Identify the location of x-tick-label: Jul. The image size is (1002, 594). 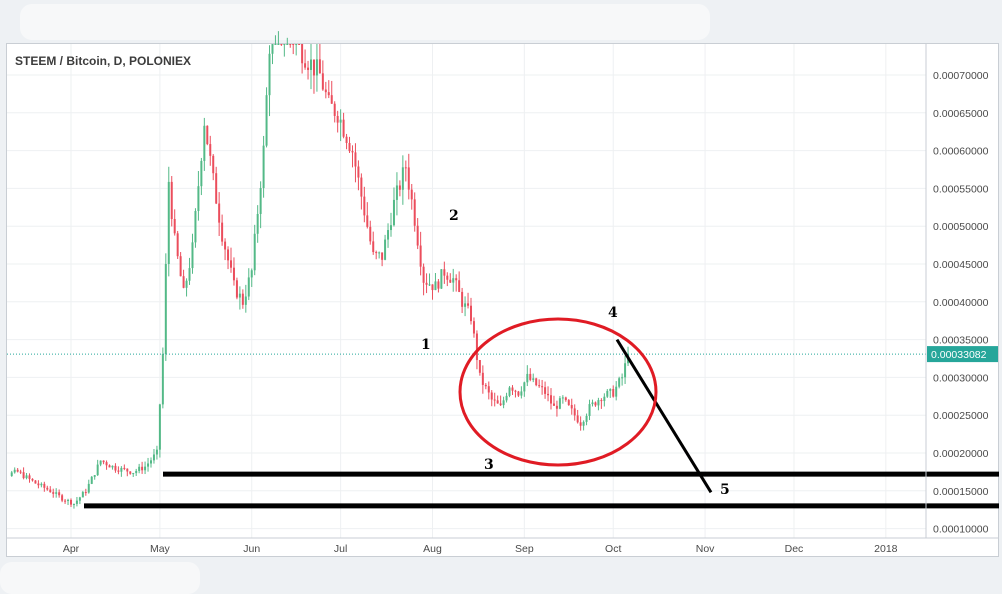
(340, 549).